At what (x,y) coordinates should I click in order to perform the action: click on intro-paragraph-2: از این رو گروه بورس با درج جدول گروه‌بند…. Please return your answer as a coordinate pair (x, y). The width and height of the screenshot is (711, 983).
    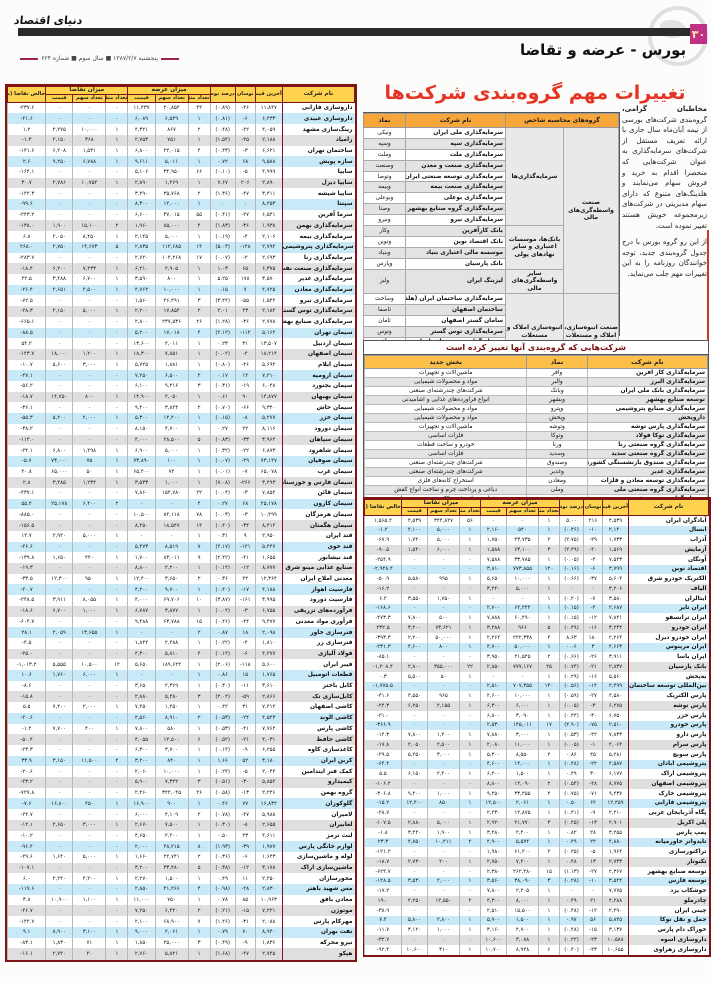
    Looking at the image, I should click on (664, 258).